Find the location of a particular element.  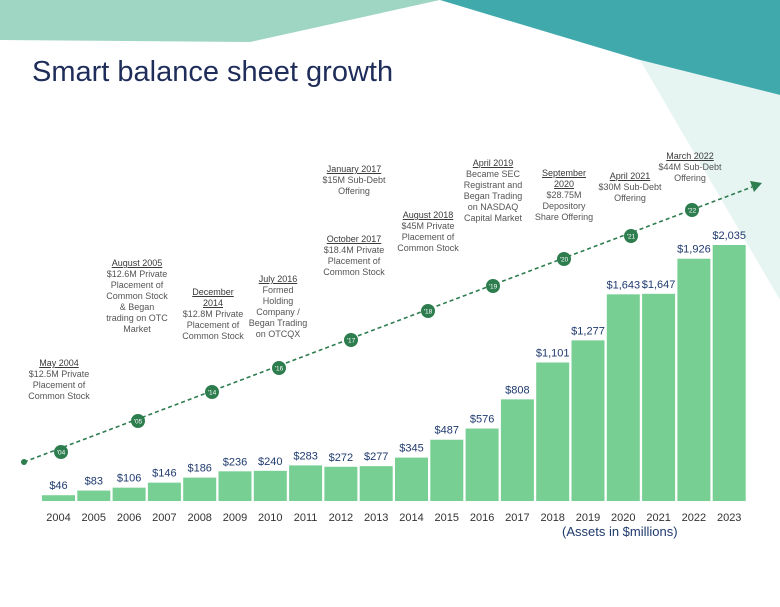

milestone-date: April 2019 is located at coordinates (493, 163).